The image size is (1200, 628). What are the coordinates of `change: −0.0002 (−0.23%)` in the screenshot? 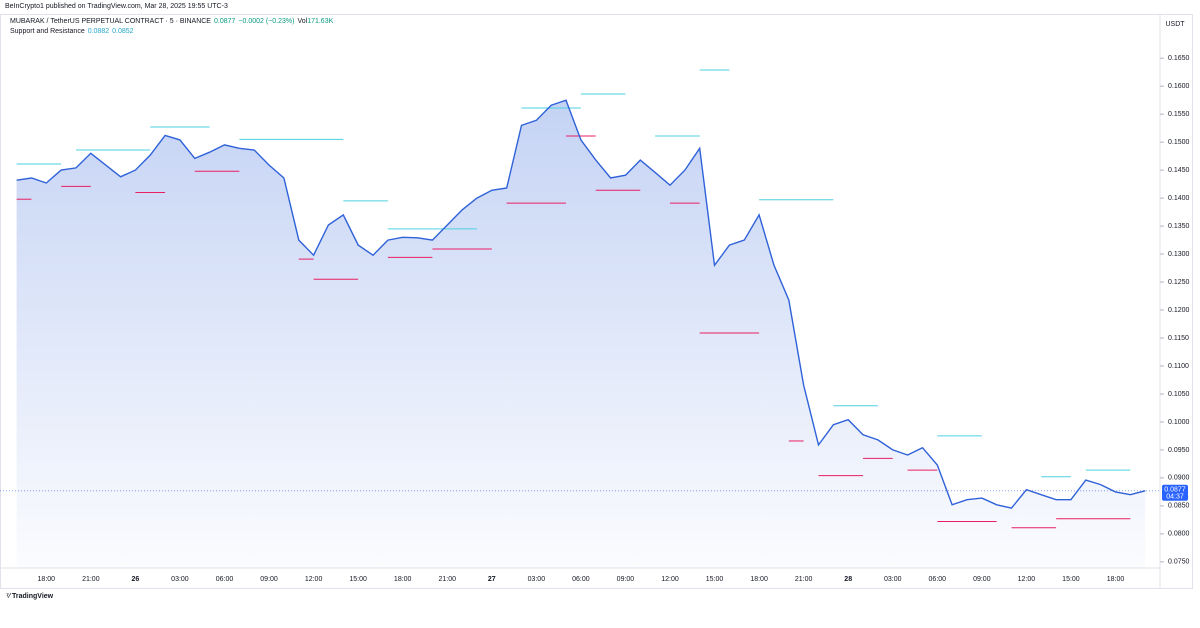 It's located at (266, 21).